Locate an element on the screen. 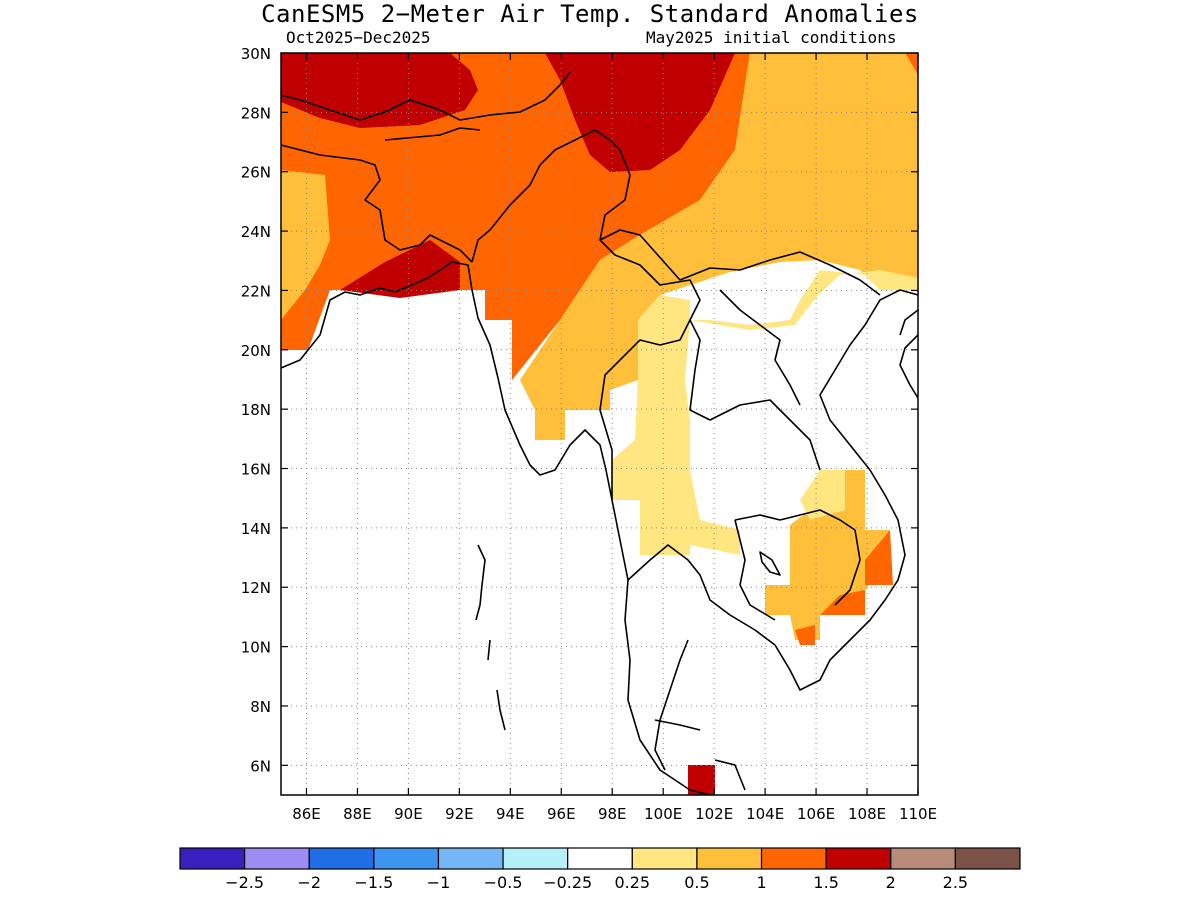  lon-tick-label: 108E is located at coordinates (867, 814).